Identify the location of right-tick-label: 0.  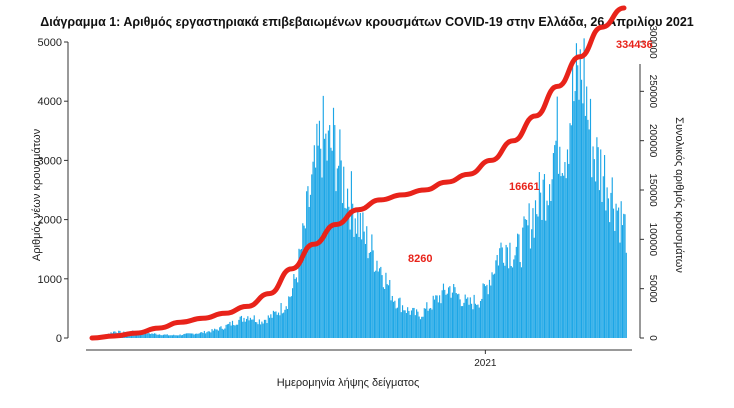
(652, 338).